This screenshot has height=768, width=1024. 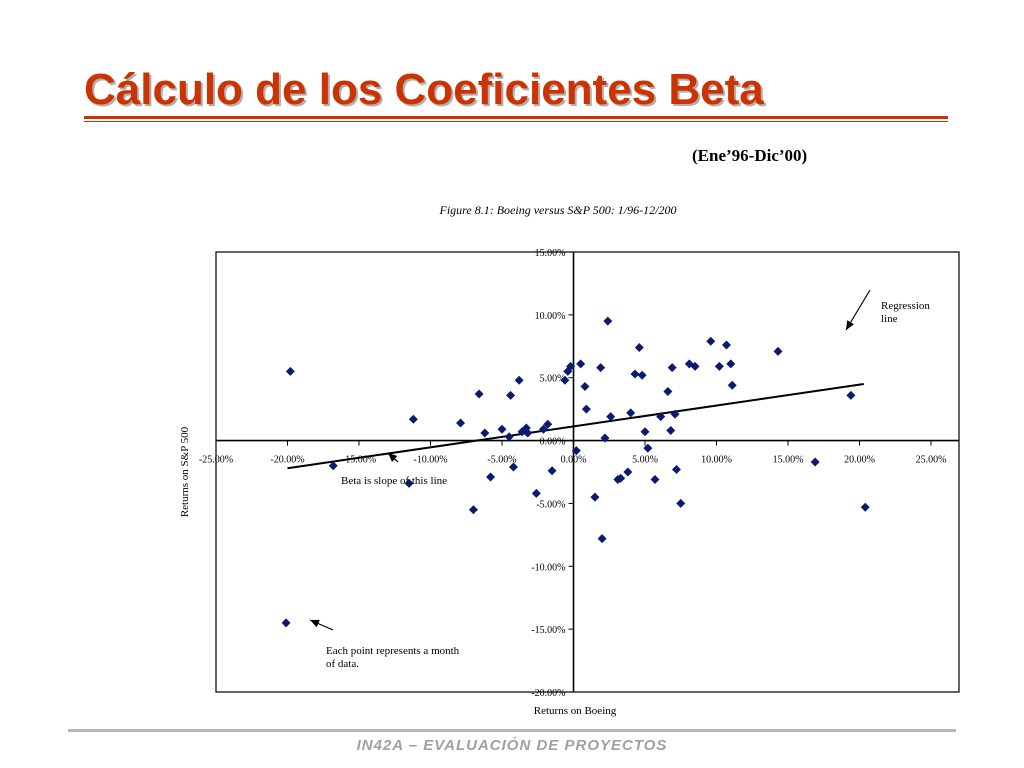 What do you see at coordinates (393, 657) in the screenshot?
I see `point-annotation: Each point represents a month of data.` at bounding box center [393, 657].